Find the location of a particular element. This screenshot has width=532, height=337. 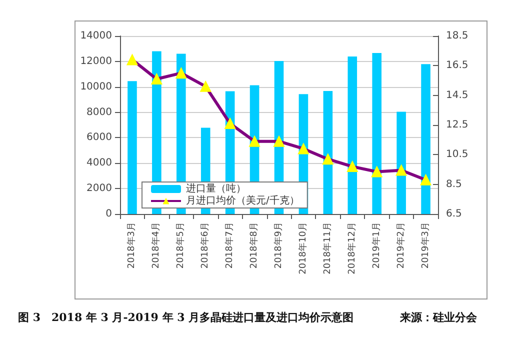

y-tick-label: 4000 is located at coordinates (99, 163).